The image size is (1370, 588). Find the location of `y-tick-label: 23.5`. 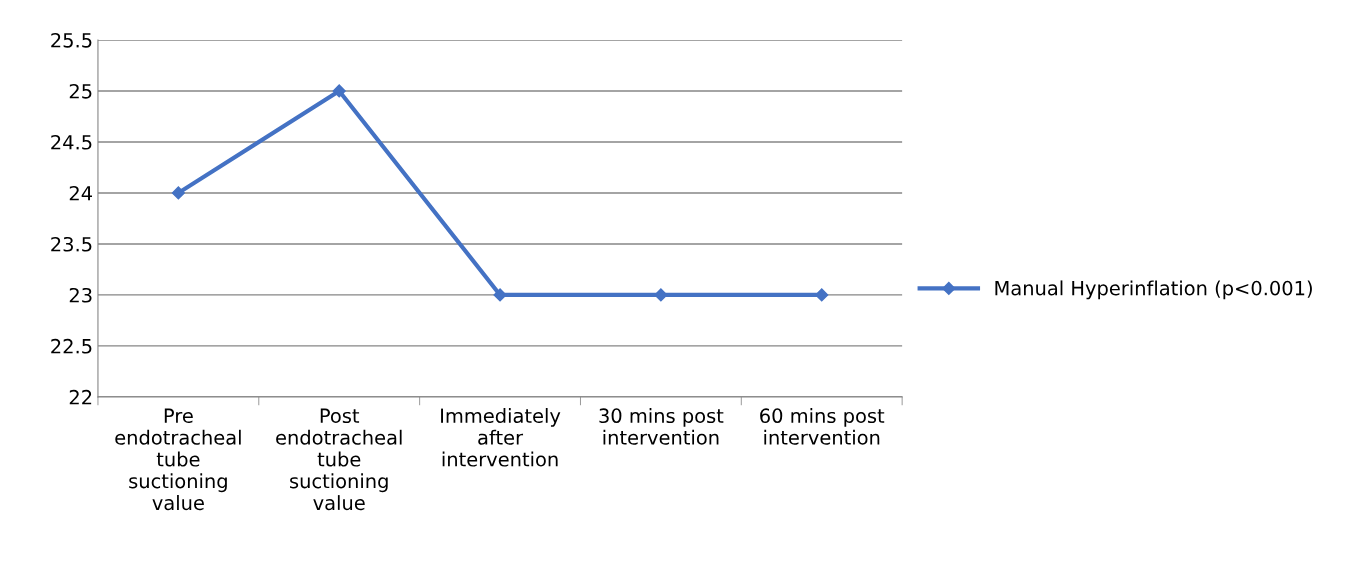

y-tick-label: 23.5 is located at coordinates (71, 244).